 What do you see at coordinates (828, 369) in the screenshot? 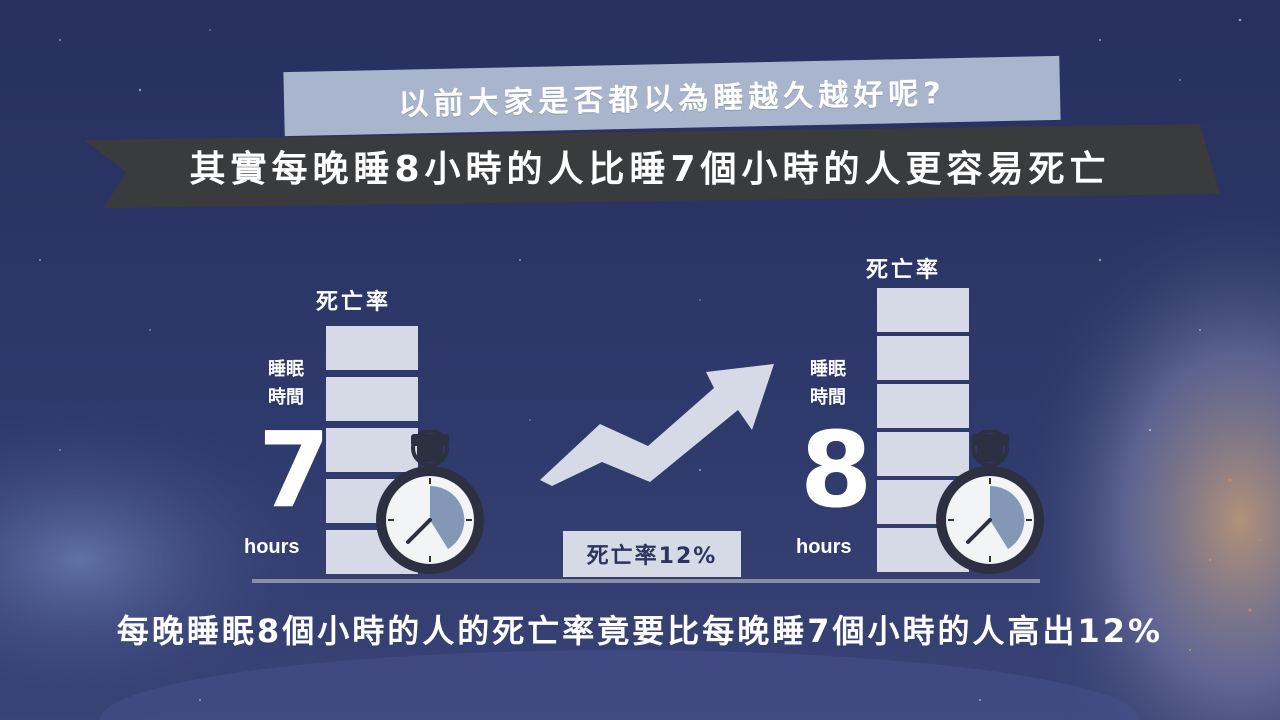
I see `right-sleep-label-line1: 睡眠` at bounding box center [828, 369].